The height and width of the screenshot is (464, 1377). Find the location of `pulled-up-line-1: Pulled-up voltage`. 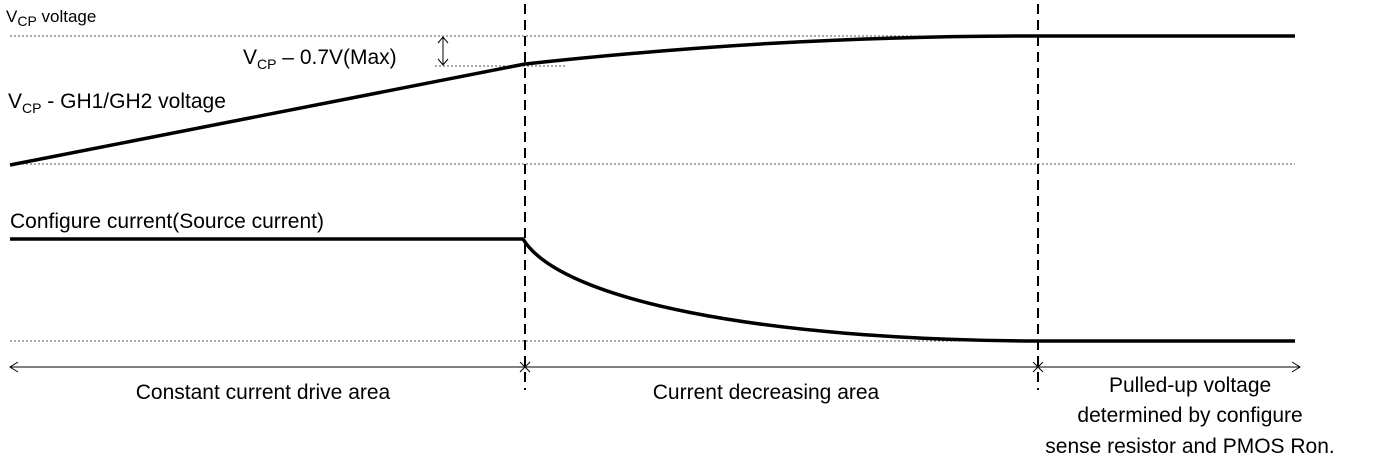

pulled-up-line-1: Pulled-up voltage is located at coordinates (1190, 385).